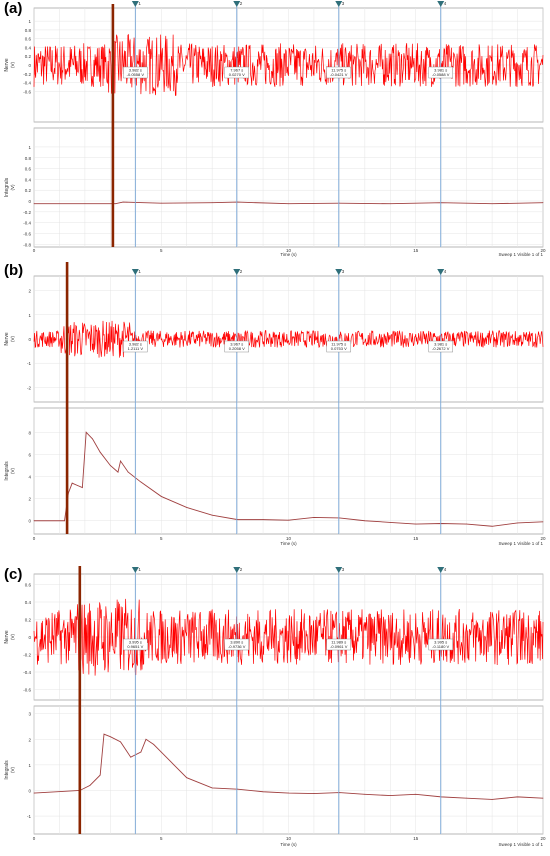  What do you see at coordinates (441, 74) in the screenshot?
I see `cursor-readout-value: -0.0588 V` at bounding box center [441, 74].